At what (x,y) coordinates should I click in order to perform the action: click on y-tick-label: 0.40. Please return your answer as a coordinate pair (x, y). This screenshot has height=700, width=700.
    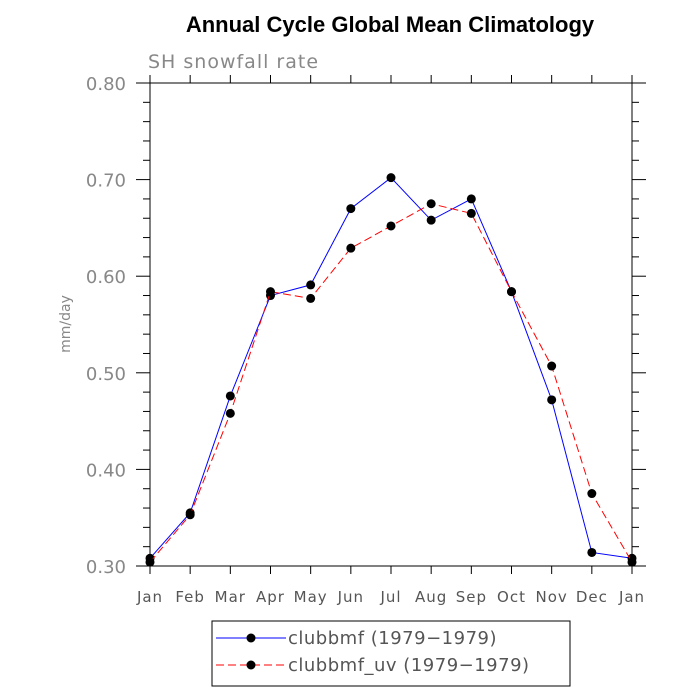
    Looking at the image, I should click on (106, 470).